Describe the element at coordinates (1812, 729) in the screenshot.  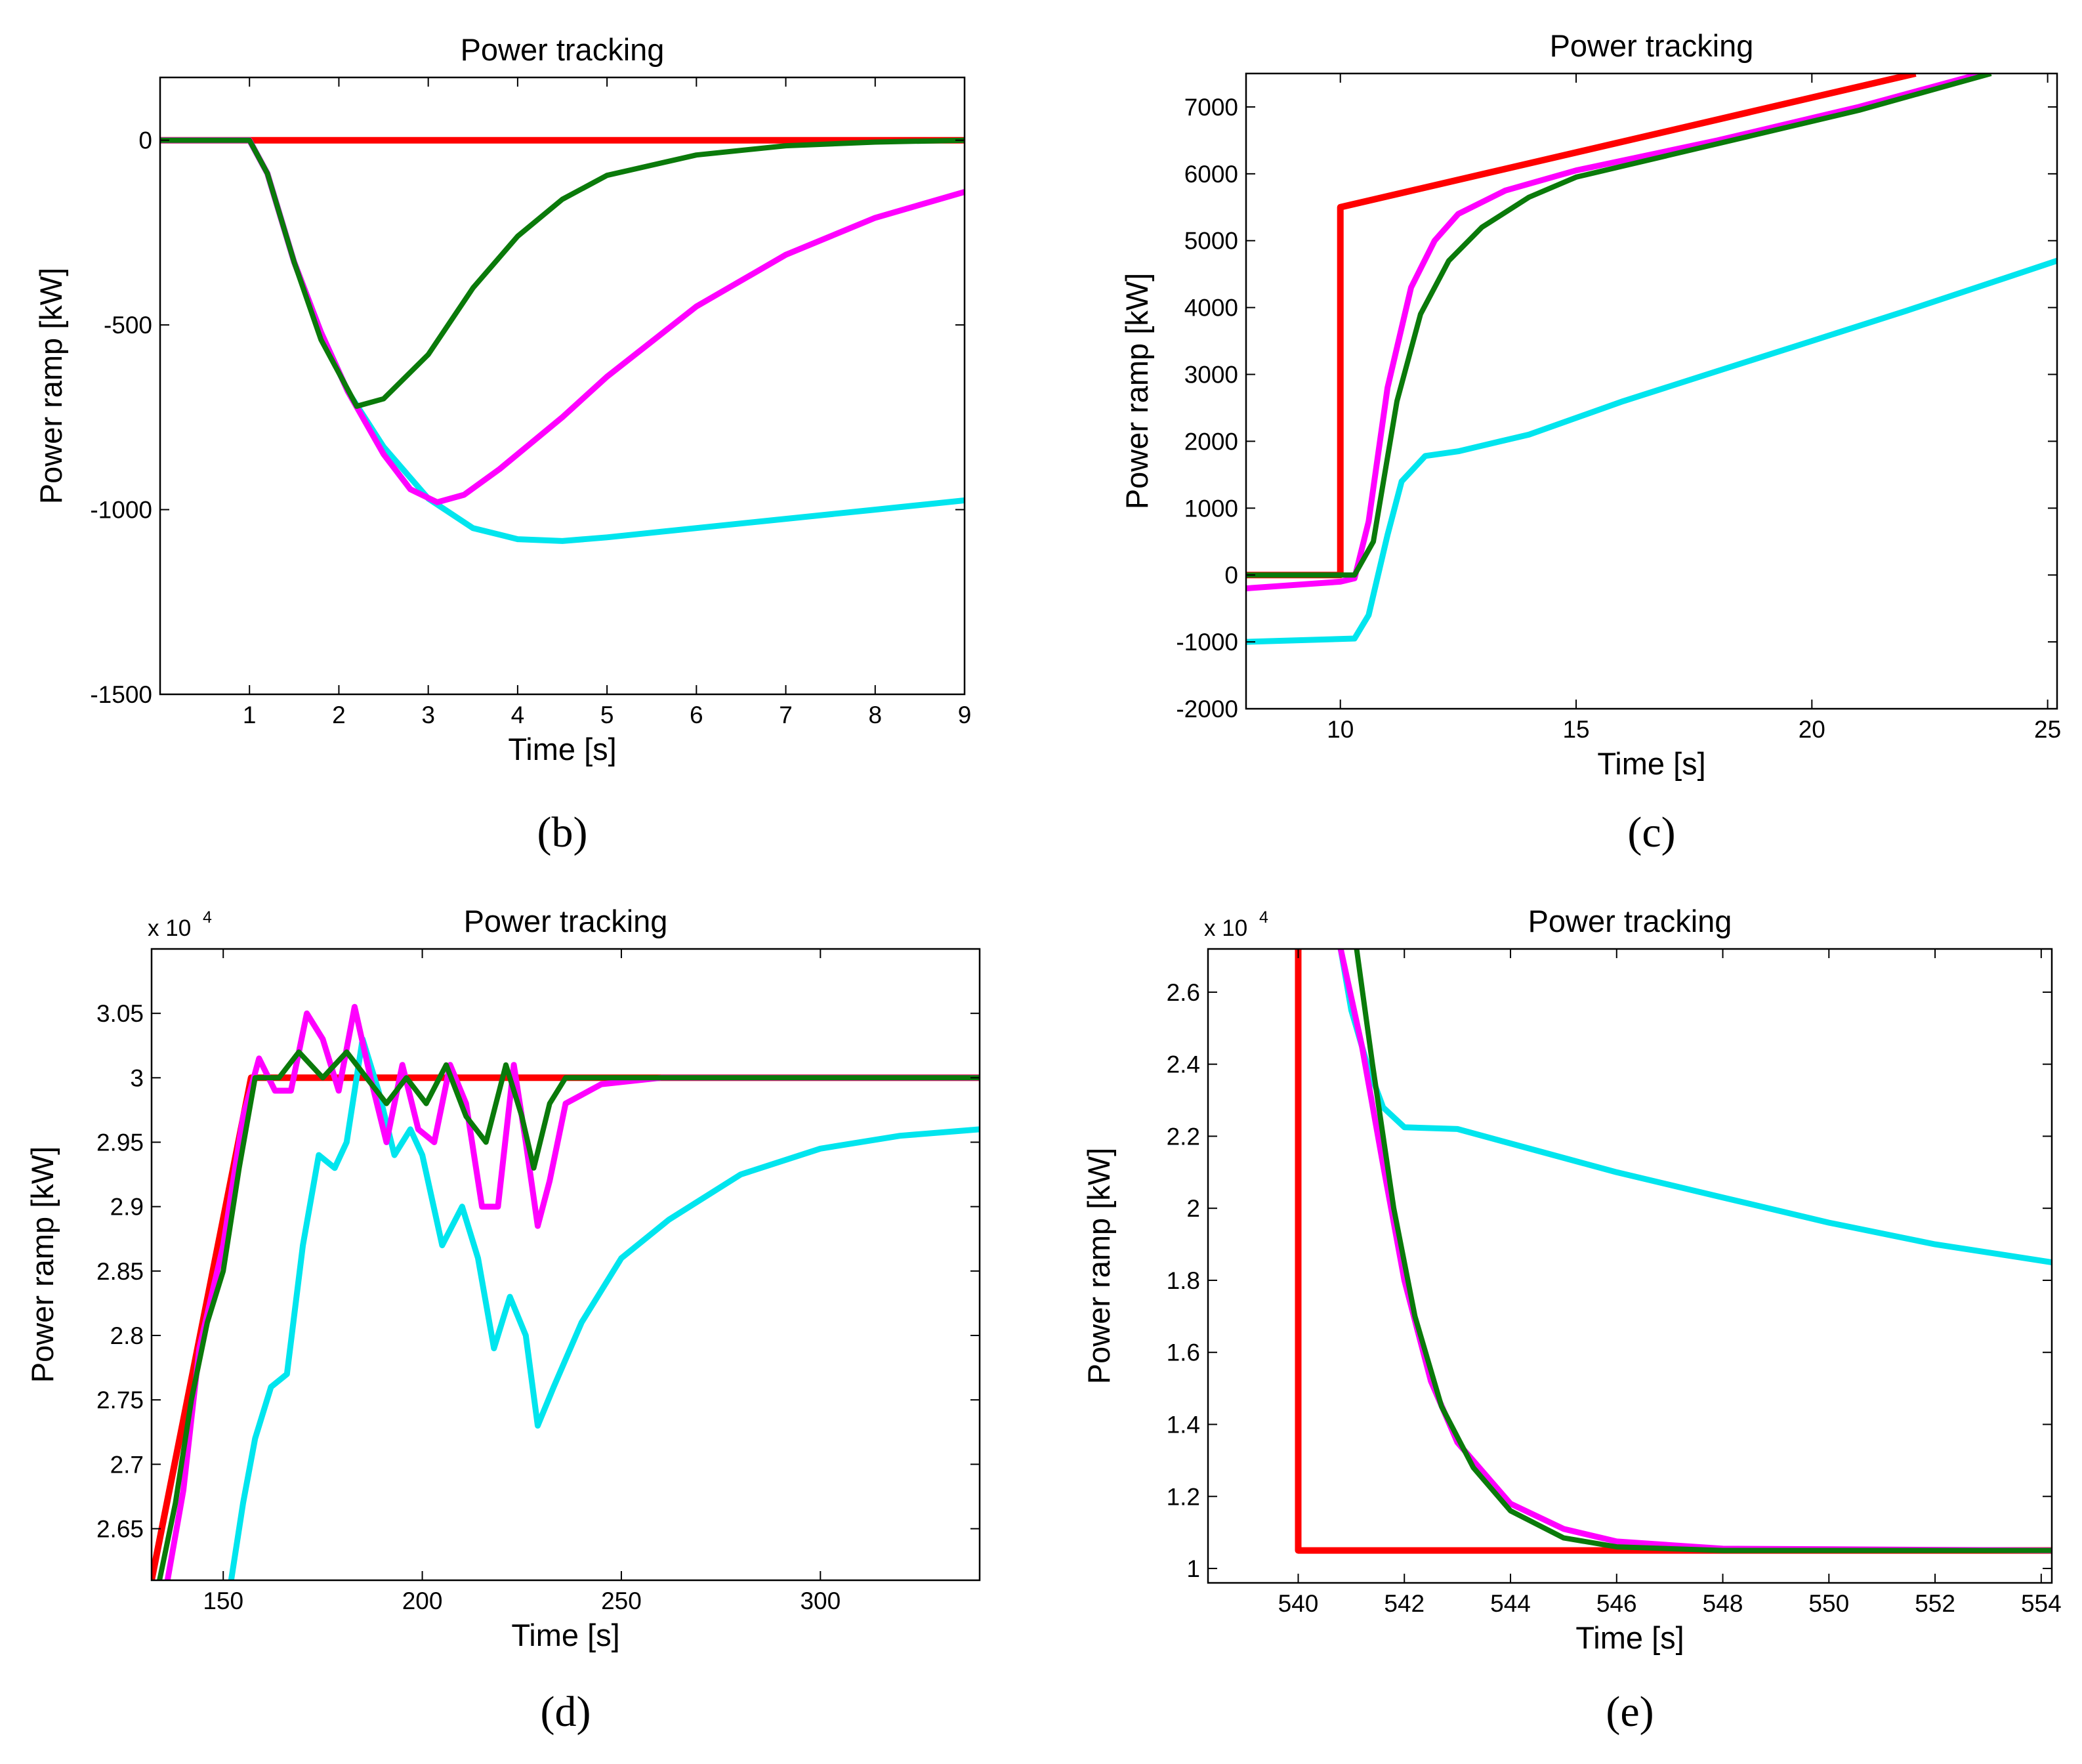
I see `x-tick-label: 20` at that location.